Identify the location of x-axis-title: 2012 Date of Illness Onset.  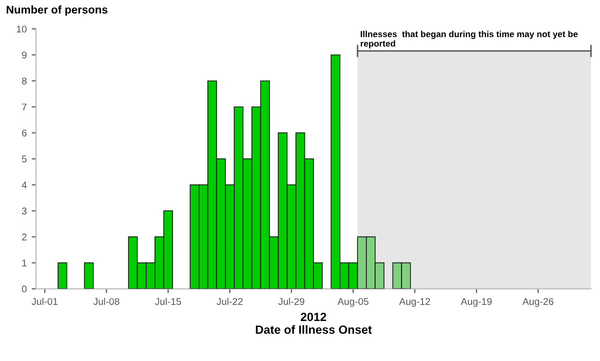
(314, 323).